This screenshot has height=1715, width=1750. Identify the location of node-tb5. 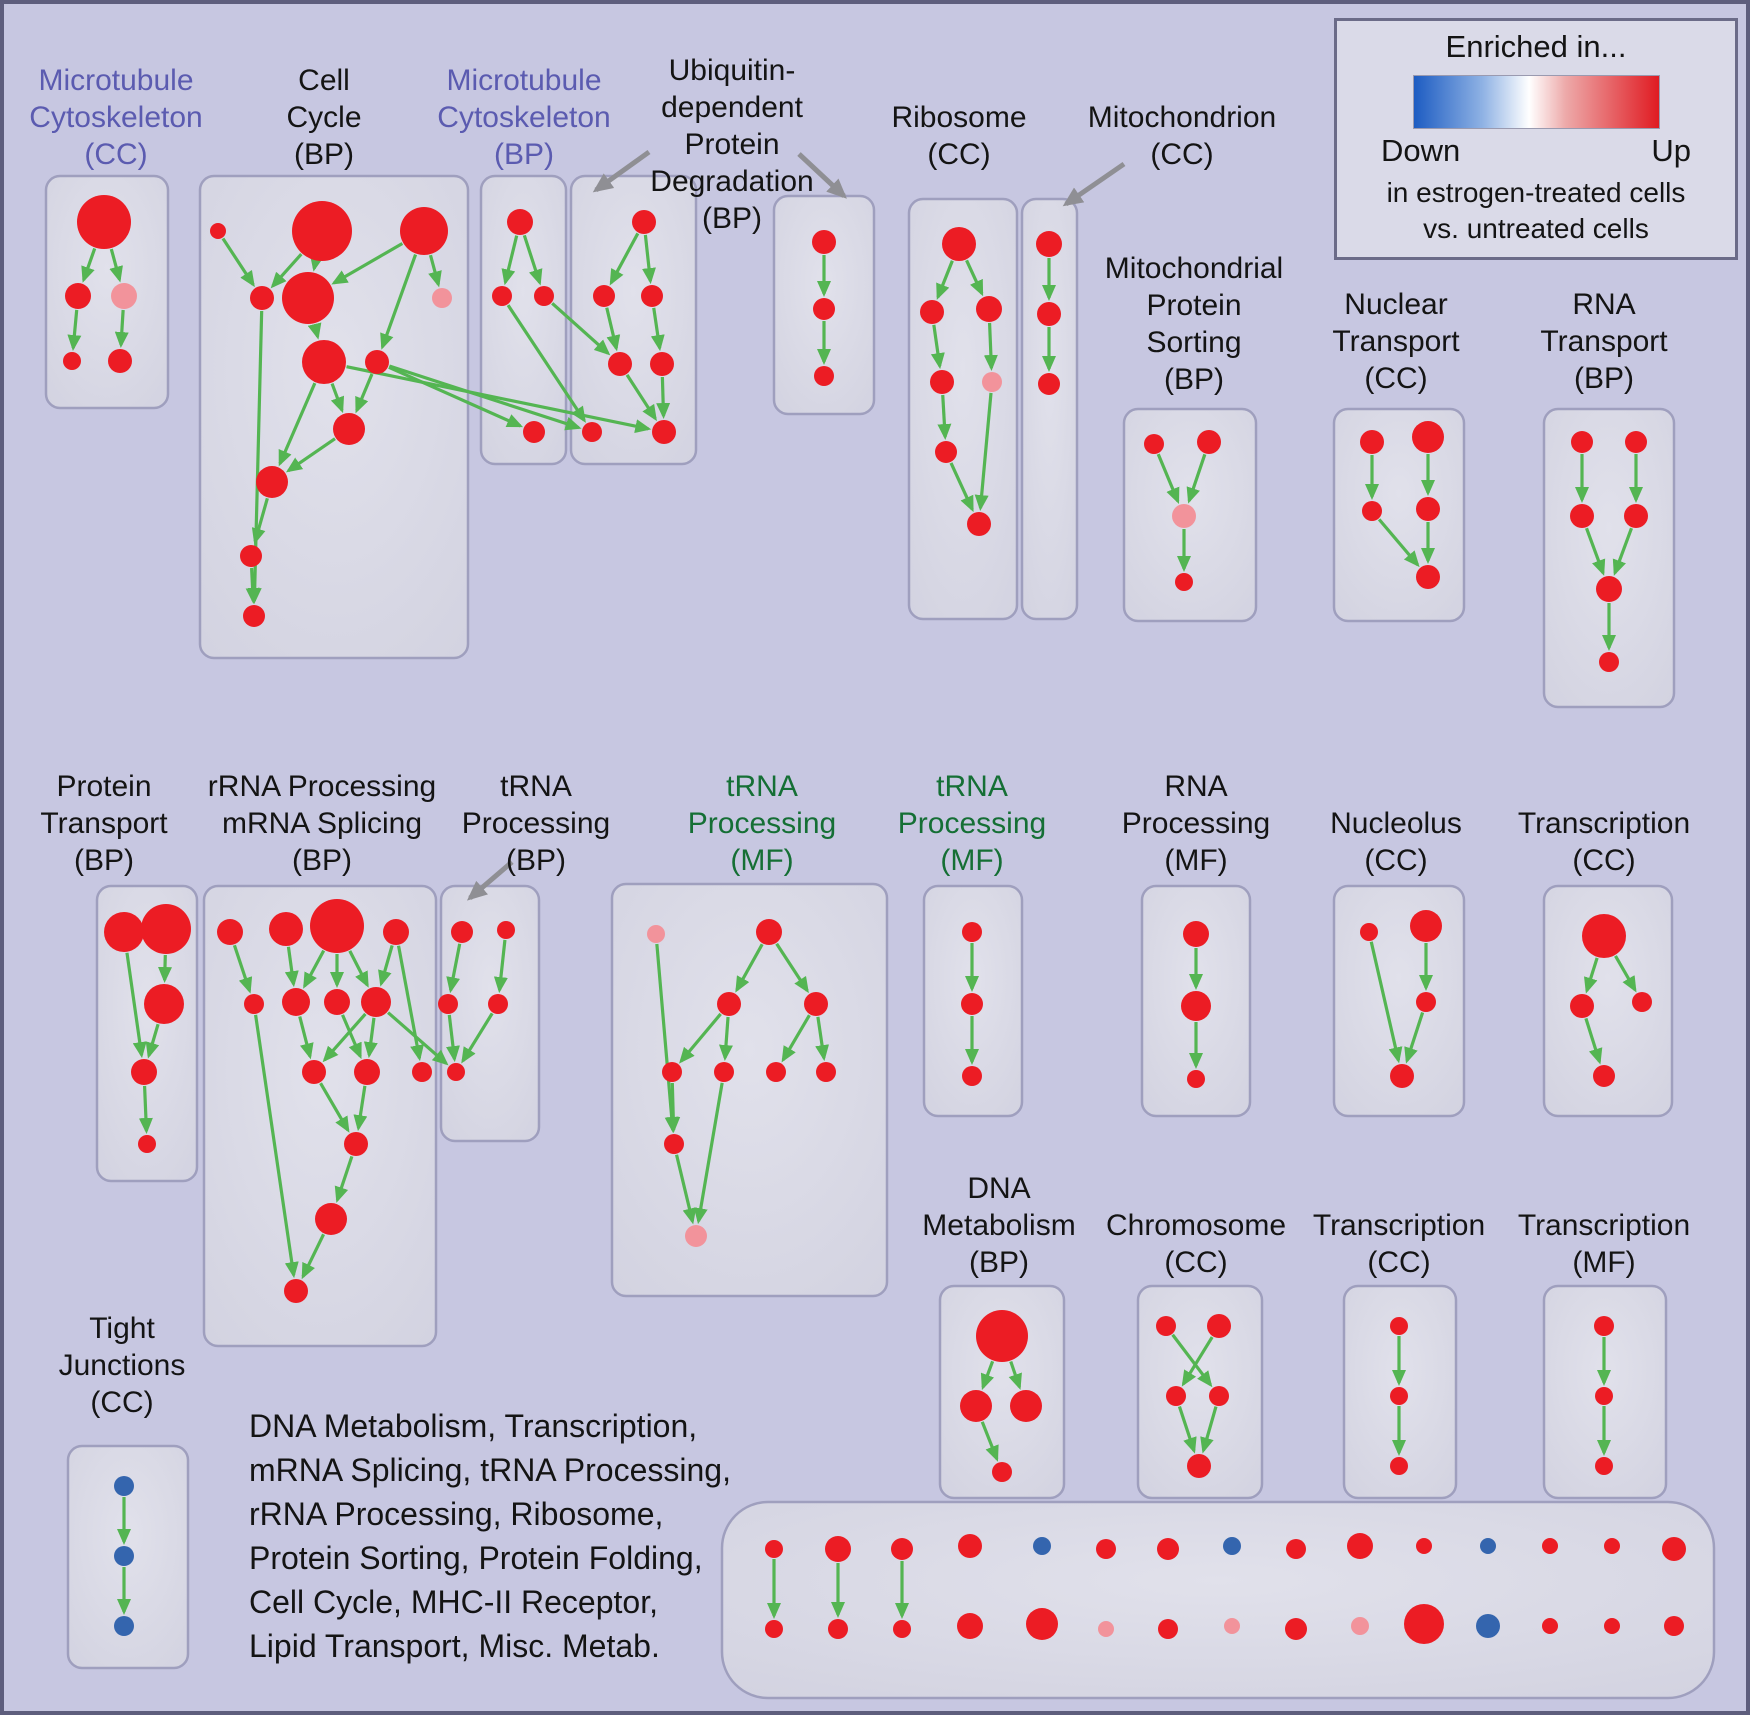
(456, 1072).